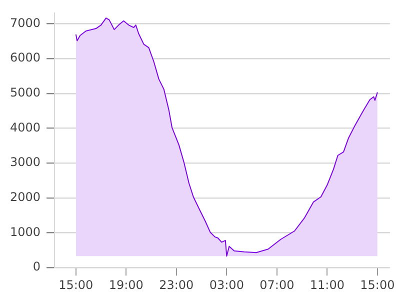 The image size is (400, 300). Describe the element at coordinates (226, 285) in the screenshot. I see `x-tick-label: 03:00` at that location.